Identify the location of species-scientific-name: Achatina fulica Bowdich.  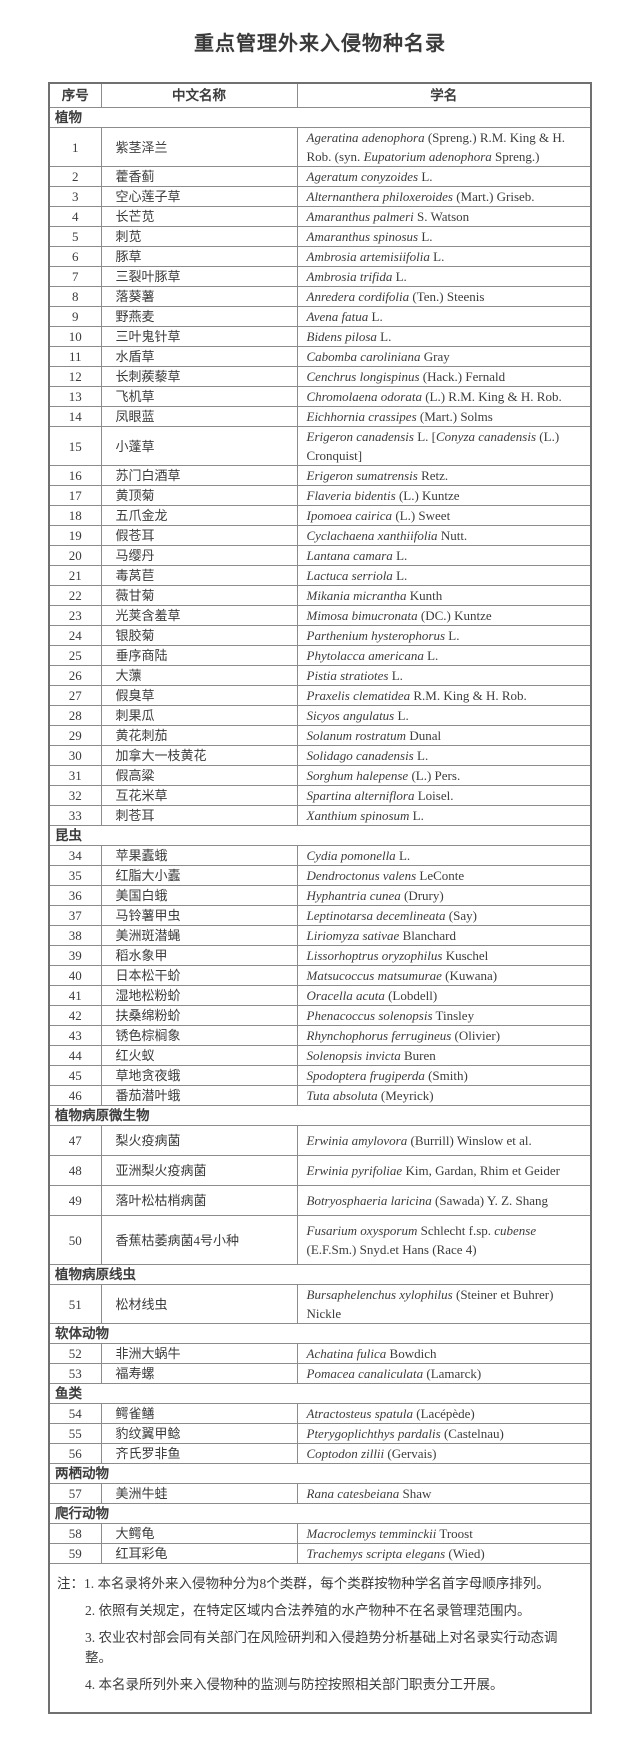
(444, 1353).